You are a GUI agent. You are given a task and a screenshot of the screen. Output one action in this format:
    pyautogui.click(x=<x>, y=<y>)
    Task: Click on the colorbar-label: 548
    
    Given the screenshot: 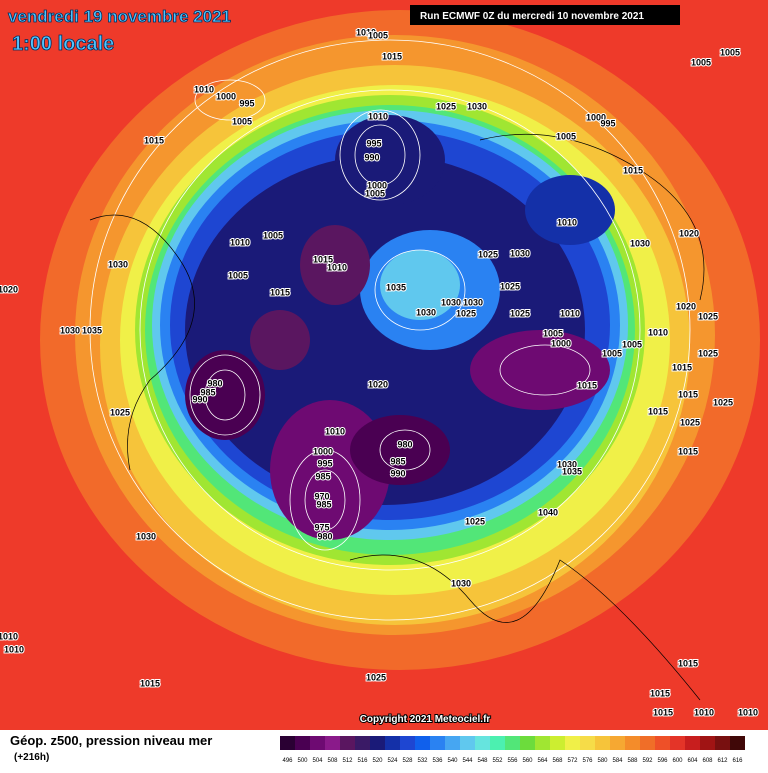 What is the action you would take?
    pyautogui.click(x=482, y=761)
    